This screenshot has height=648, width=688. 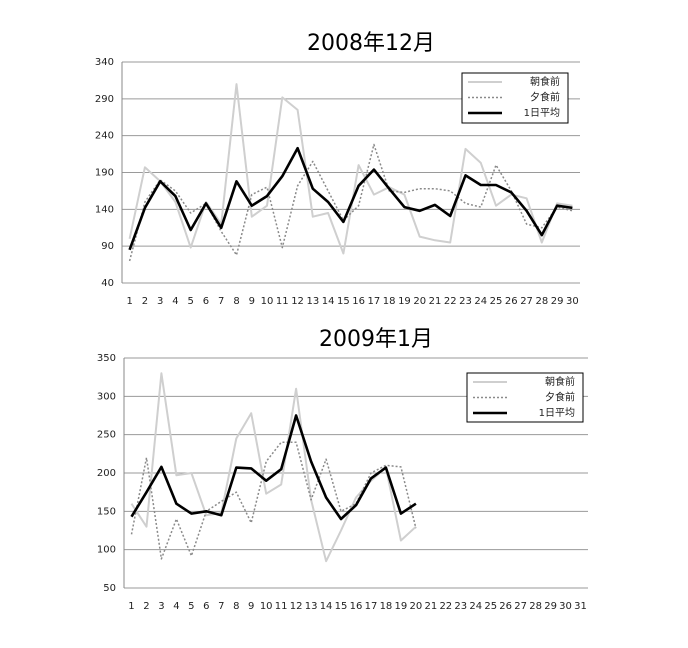 What do you see at coordinates (109, 588) in the screenshot?
I see `y-tick-label: 50` at bounding box center [109, 588].